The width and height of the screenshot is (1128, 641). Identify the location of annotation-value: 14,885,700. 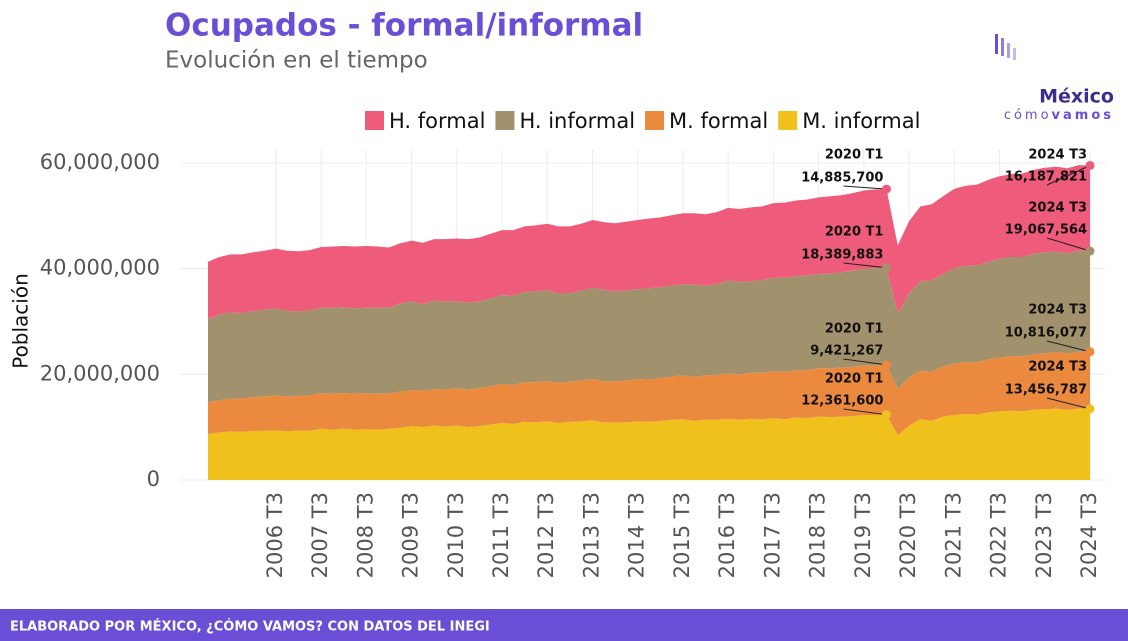
(842, 178).